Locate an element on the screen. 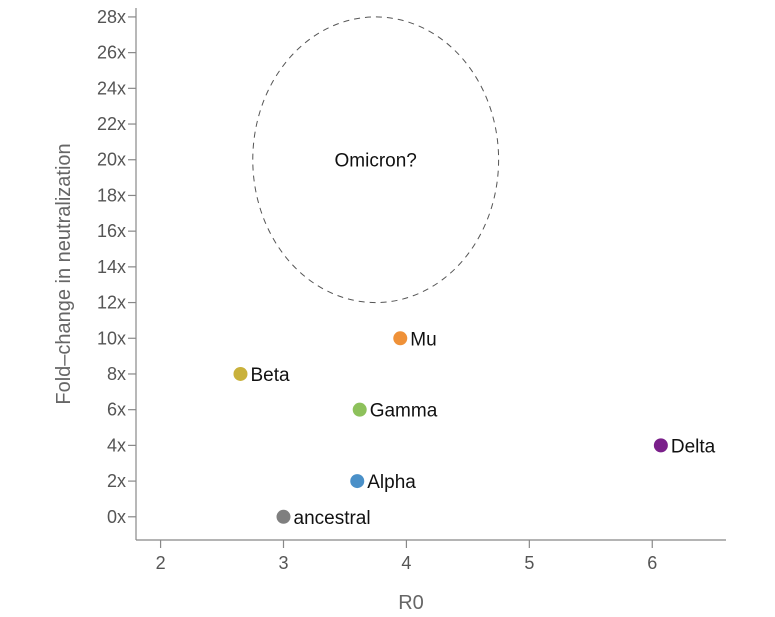 The width and height of the screenshot is (775, 617). y-tick-label: 12x is located at coordinates (111, 303).